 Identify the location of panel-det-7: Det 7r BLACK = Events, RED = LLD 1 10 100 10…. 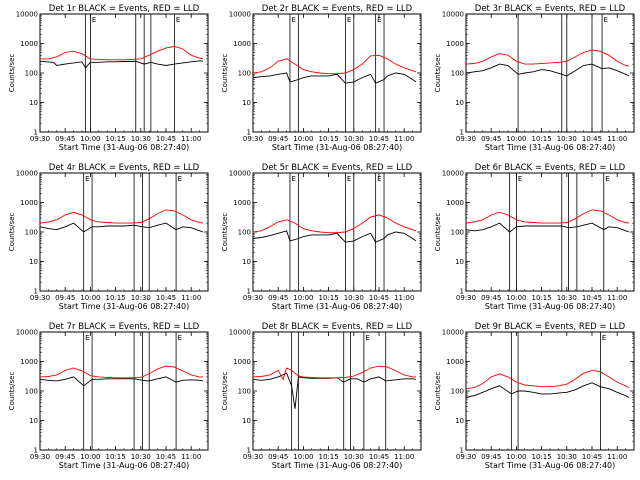
(108, 396).